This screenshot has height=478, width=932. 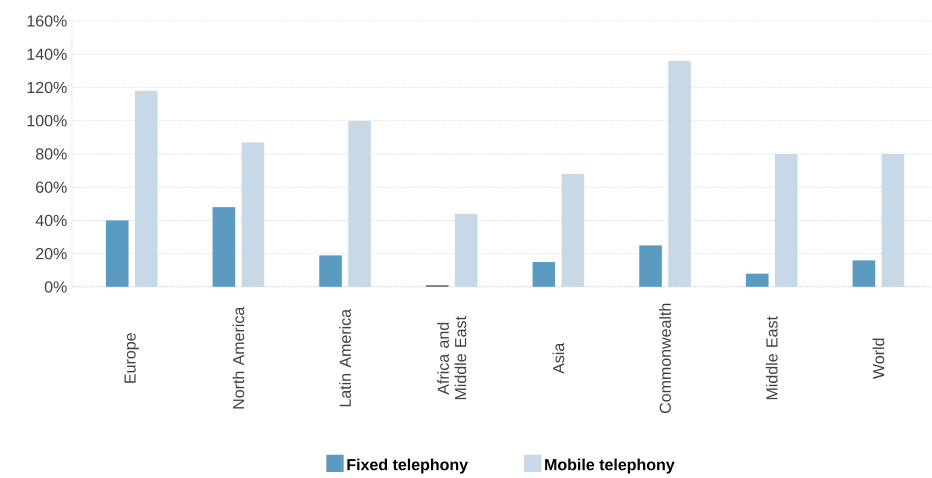 I want to click on x-tick-label: Latin America, so click(x=345, y=358).